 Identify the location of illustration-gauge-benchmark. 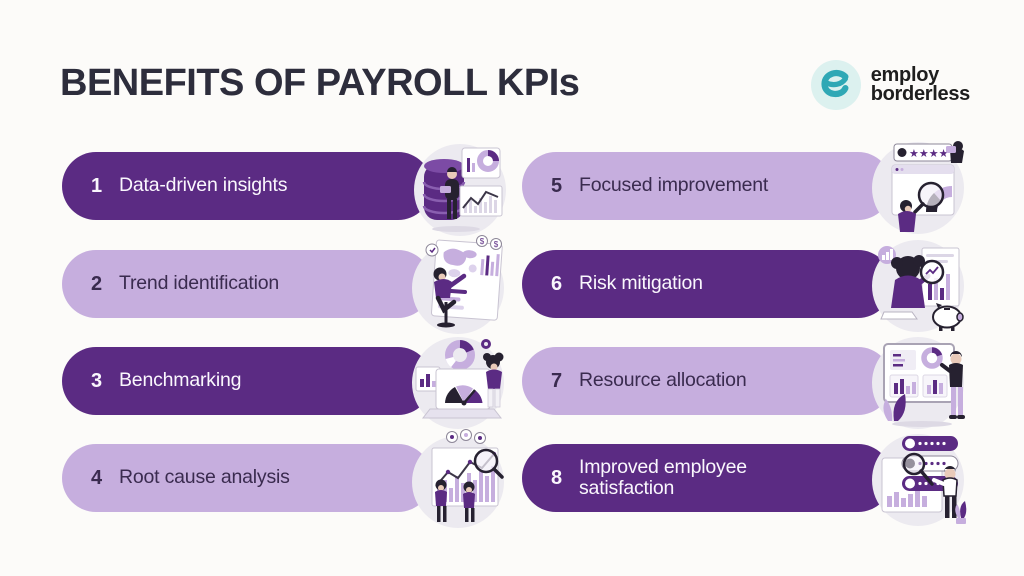
(458, 383).